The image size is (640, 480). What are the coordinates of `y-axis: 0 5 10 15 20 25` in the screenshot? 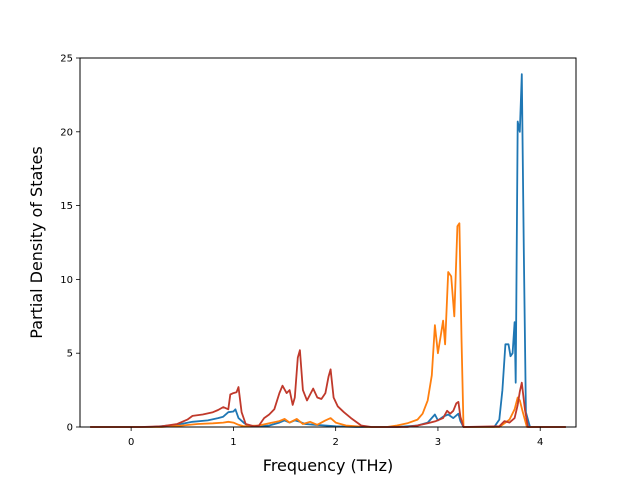 It's located at (70, 244).